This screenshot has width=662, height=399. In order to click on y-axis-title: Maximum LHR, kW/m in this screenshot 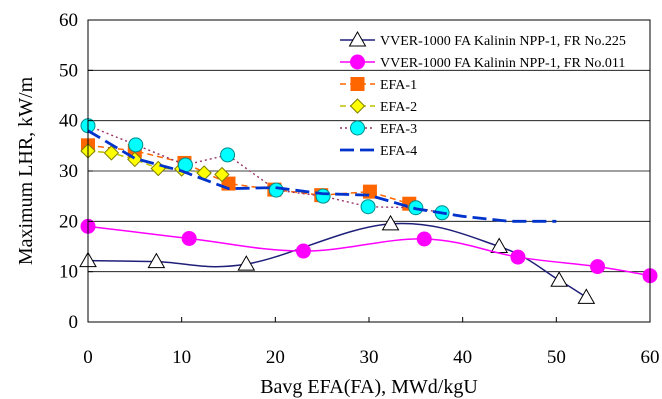, I will do `click(26, 170)`.